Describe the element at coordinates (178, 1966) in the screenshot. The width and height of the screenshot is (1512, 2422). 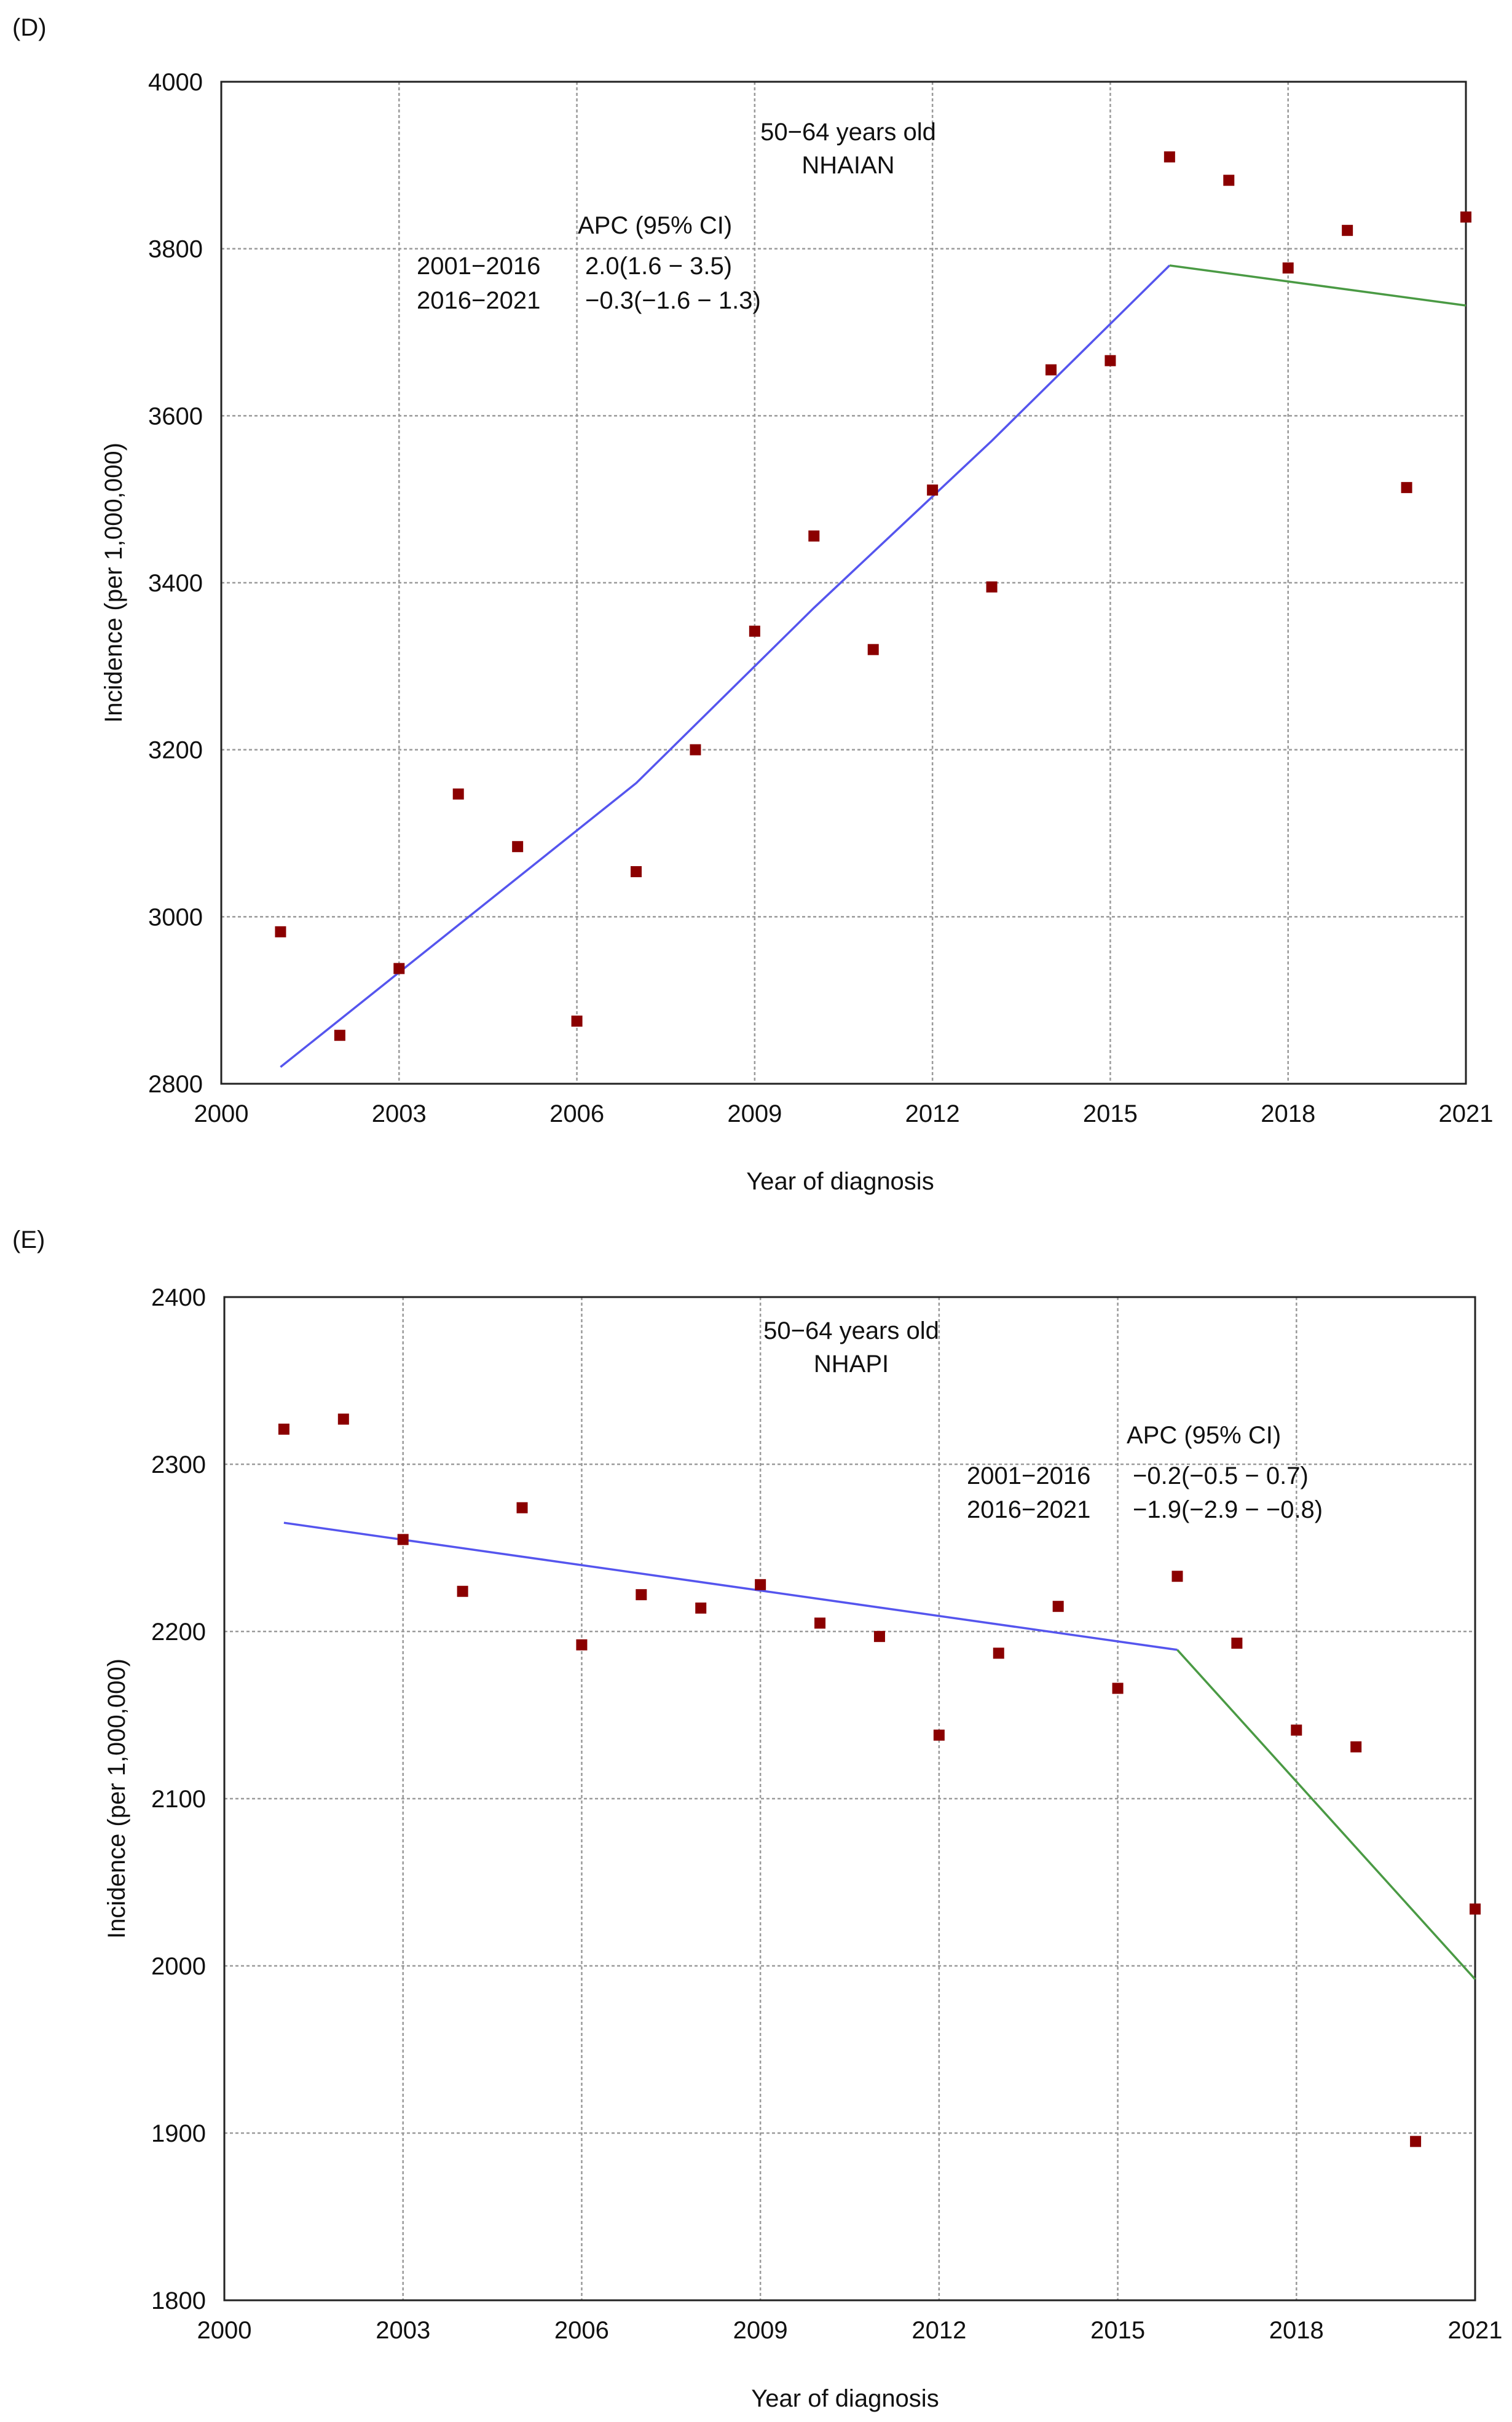
I see `y-tick-label: 2000` at that location.